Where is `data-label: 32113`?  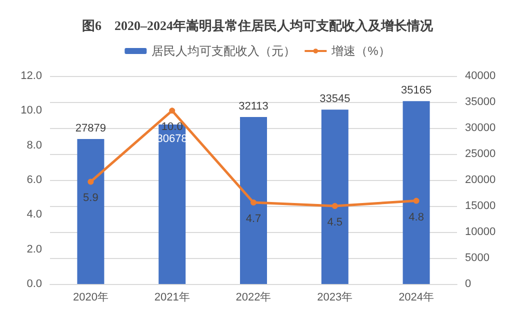 data-label: 32113 is located at coordinates (253, 106).